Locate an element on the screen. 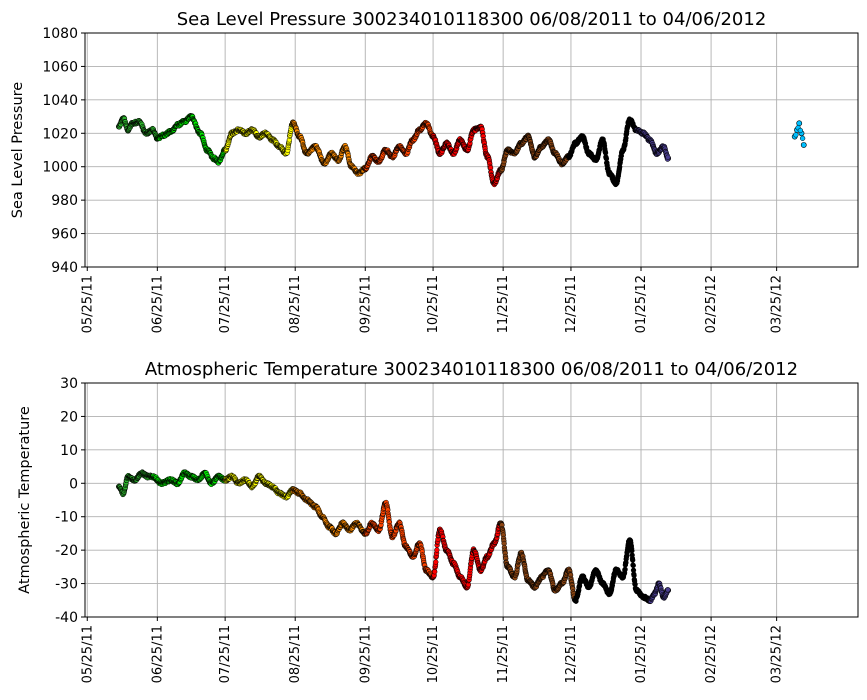 This screenshot has width=867, height=700. y-axis-label: Sea Level Pressure is located at coordinates (18, 150).